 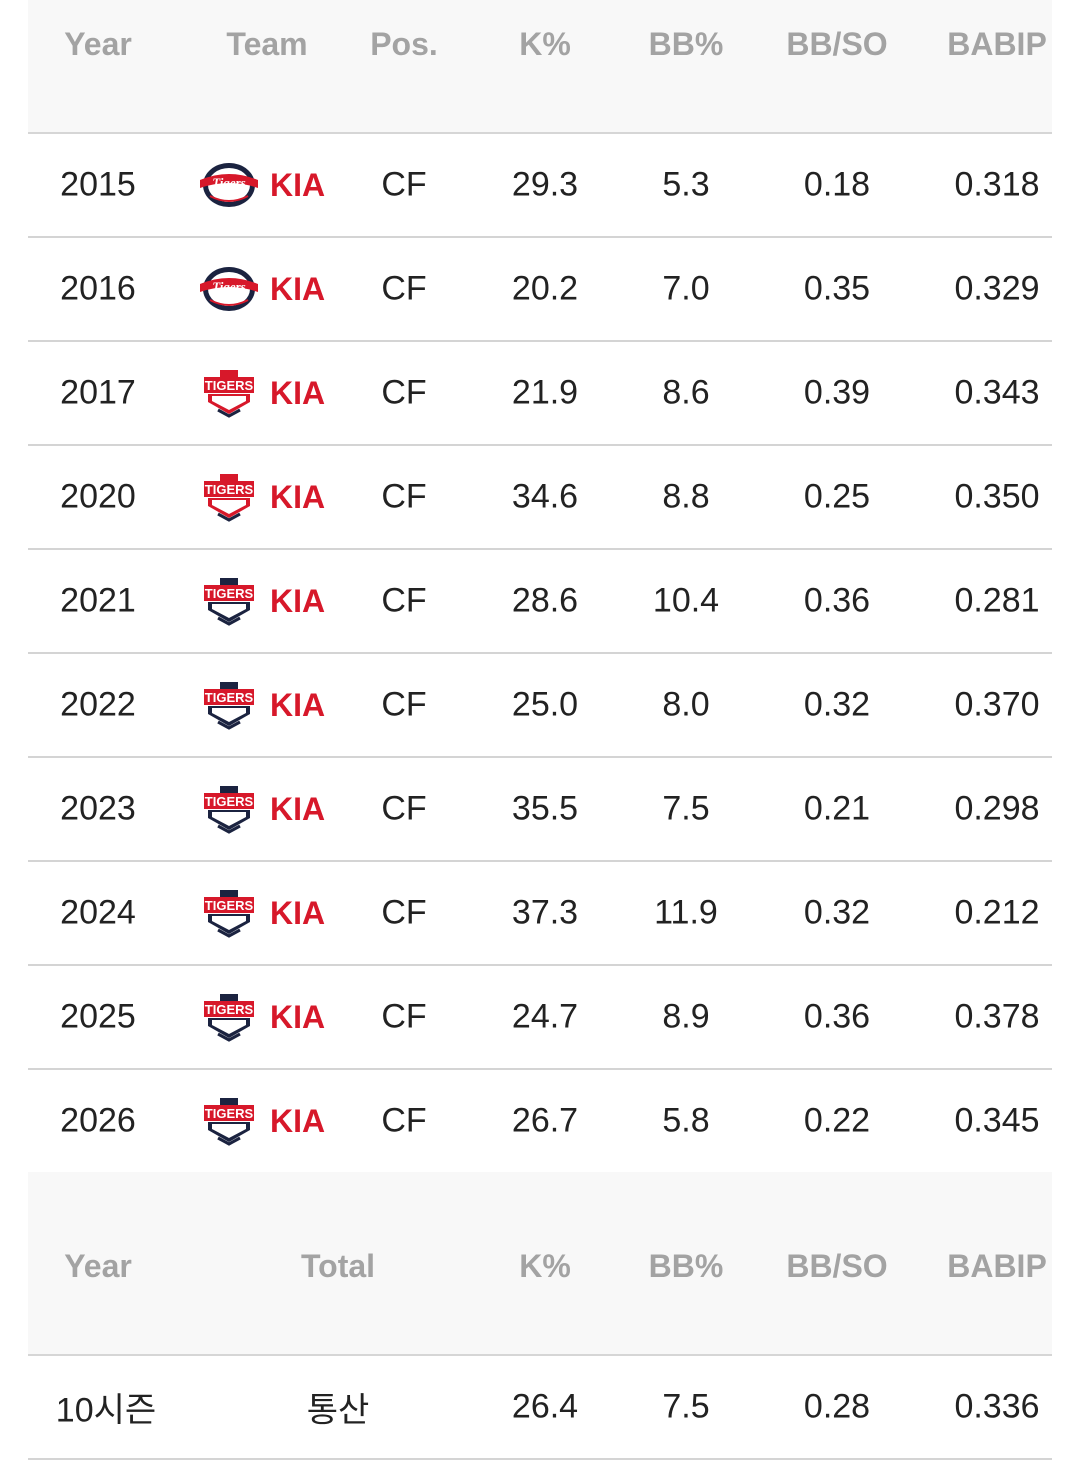 I want to click on total-header-k-pct: K%, so click(x=545, y=1266).